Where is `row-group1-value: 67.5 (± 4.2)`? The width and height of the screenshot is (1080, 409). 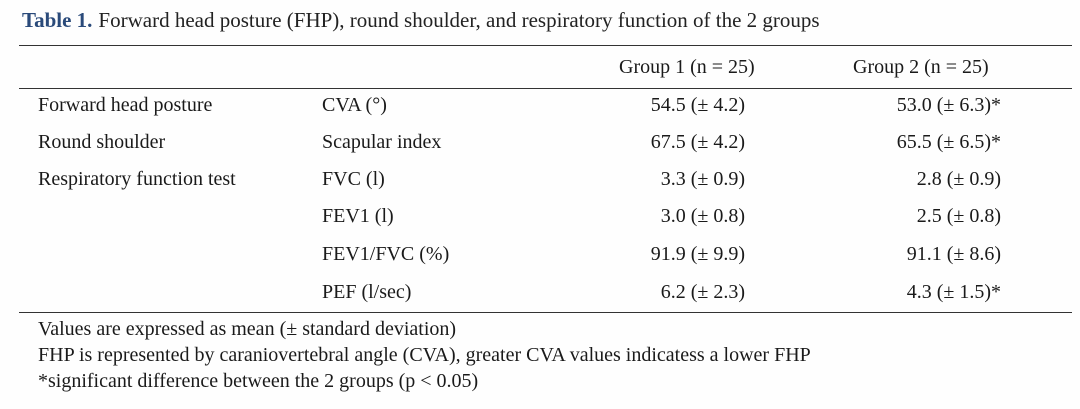
row-group1-value: 67.5 (± 4.2) is located at coordinates (697, 142).